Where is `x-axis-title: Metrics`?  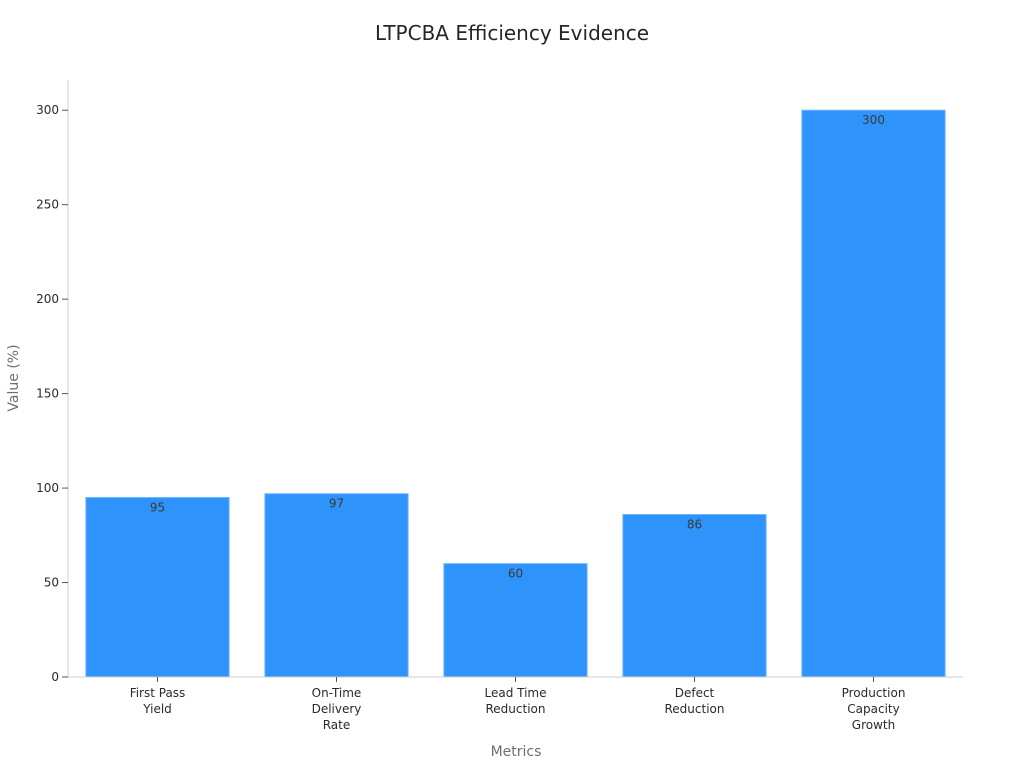
x-axis-title: Metrics is located at coordinates (516, 752).